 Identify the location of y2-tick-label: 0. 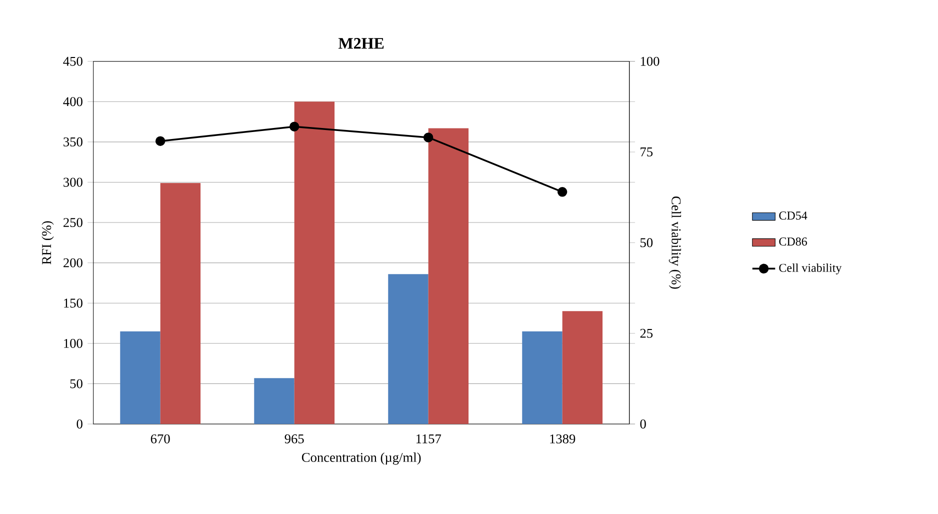
(643, 424).